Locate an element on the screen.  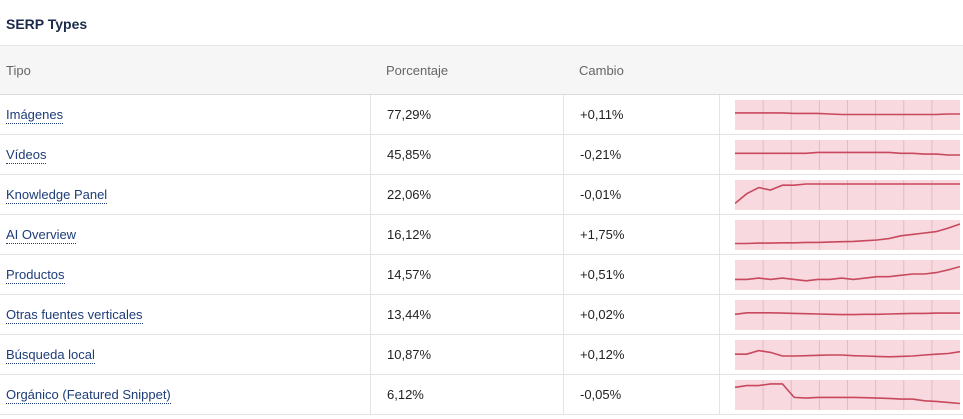
cell-porcentaje: 45,85% is located at coordinates (466, 154).